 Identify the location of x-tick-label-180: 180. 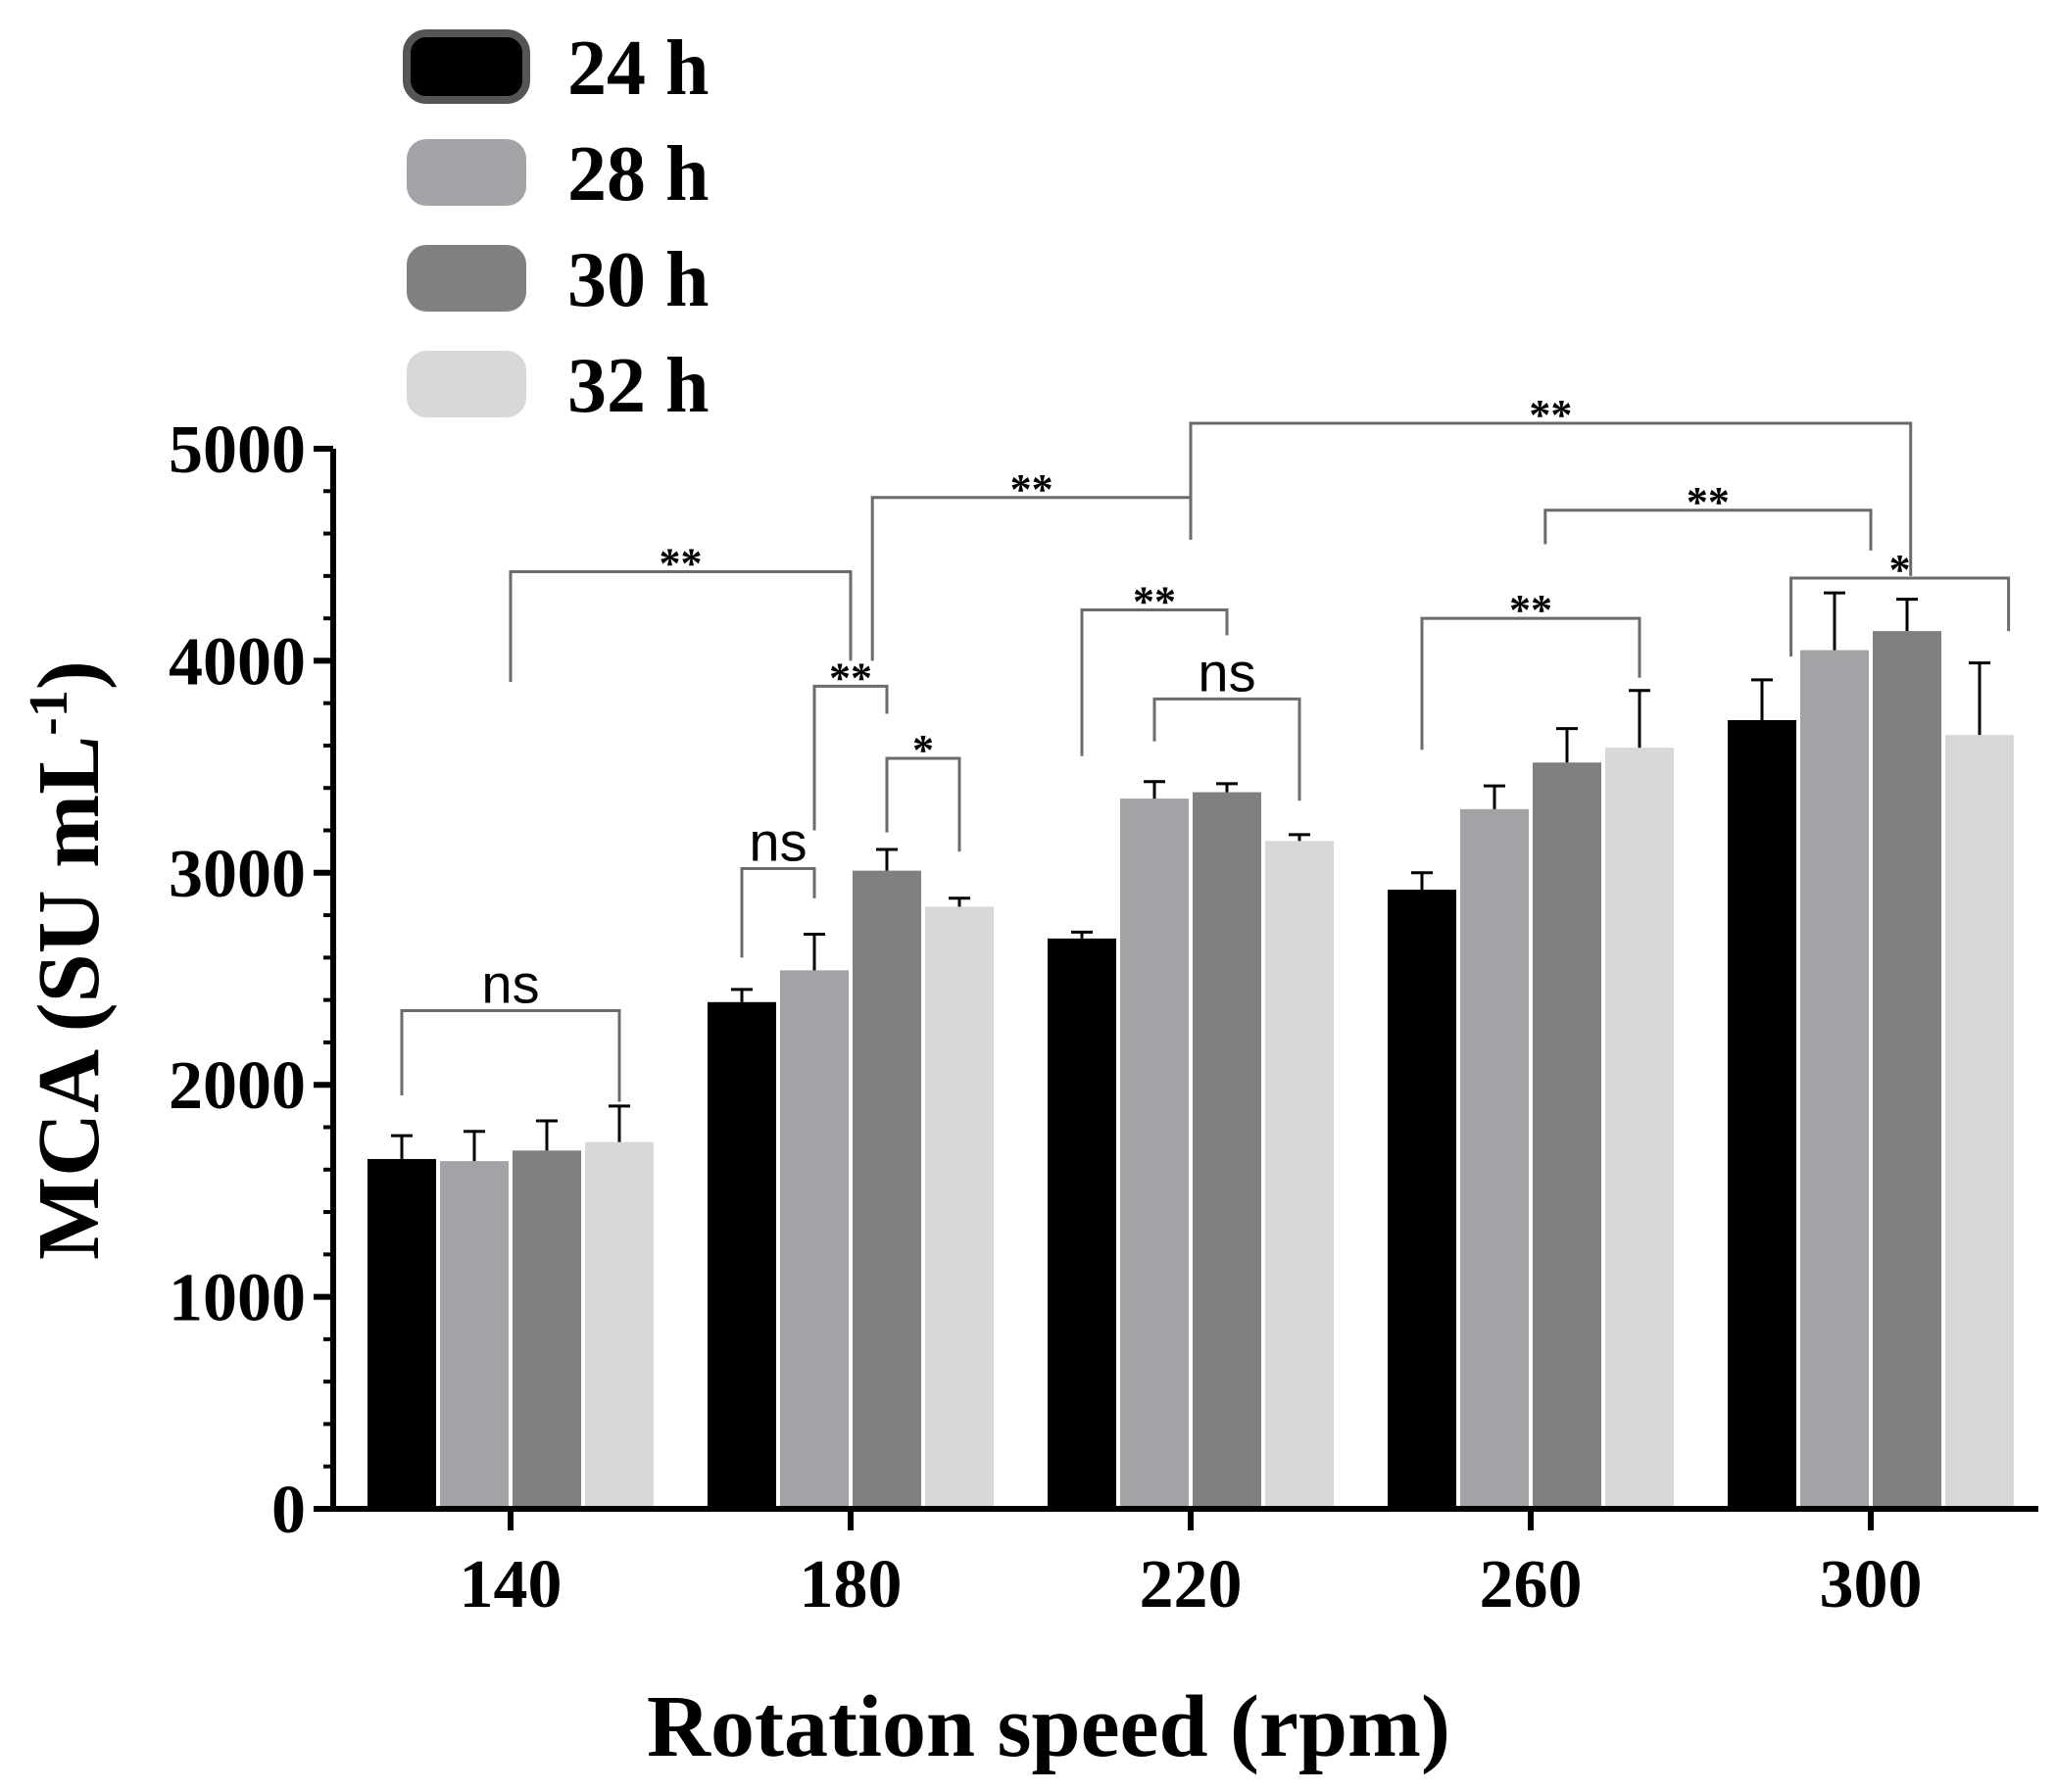
(851, 1584).